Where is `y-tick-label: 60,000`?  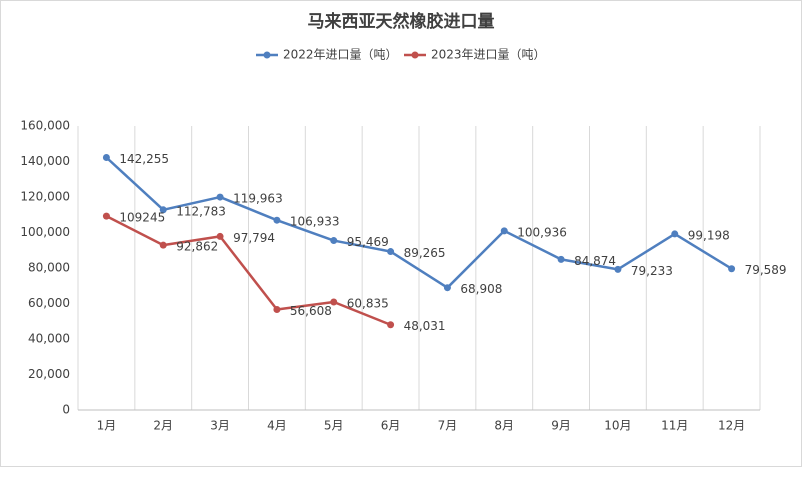
y-tick-label: 60,000 is located at coordinates (49, 303).